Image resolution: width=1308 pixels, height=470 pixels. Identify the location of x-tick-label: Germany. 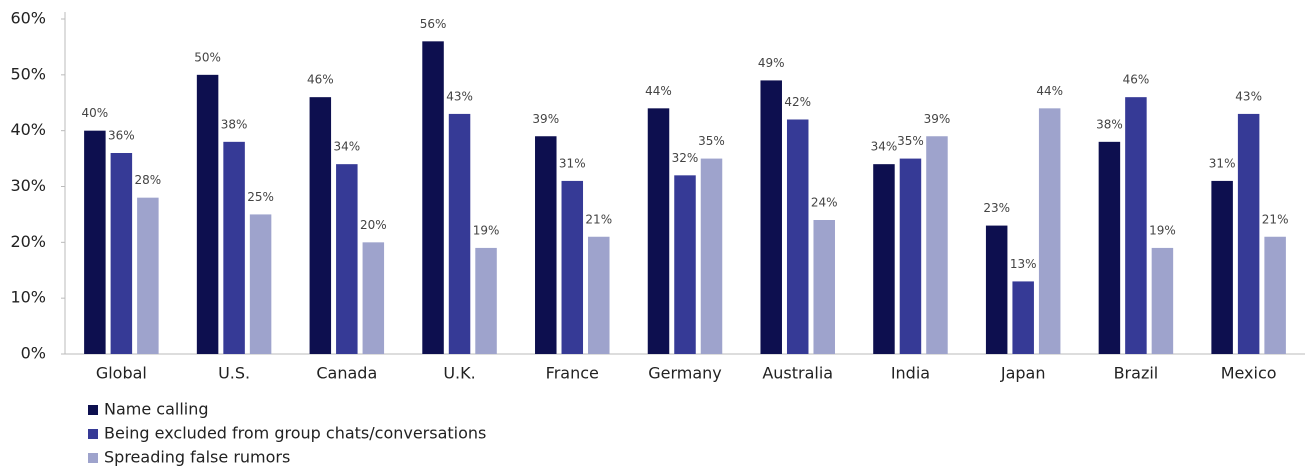
(685, 373).